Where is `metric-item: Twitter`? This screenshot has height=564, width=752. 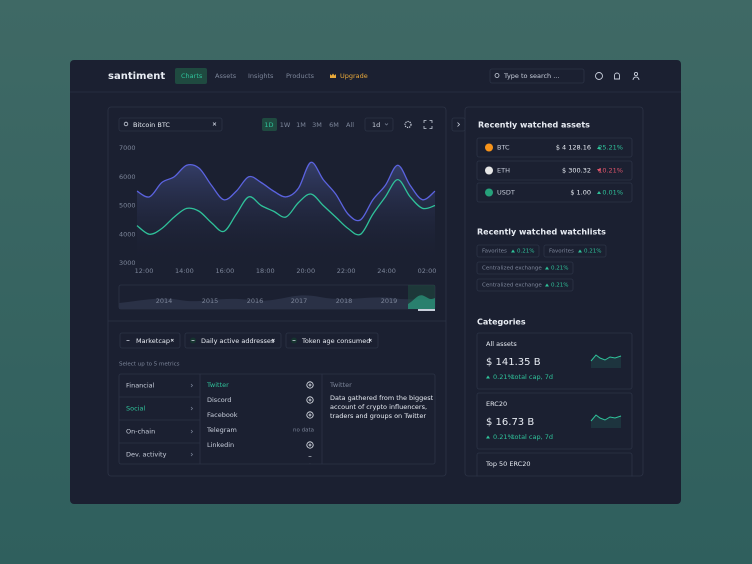
metric-item: Twitter is located at coordinates (217, 385).